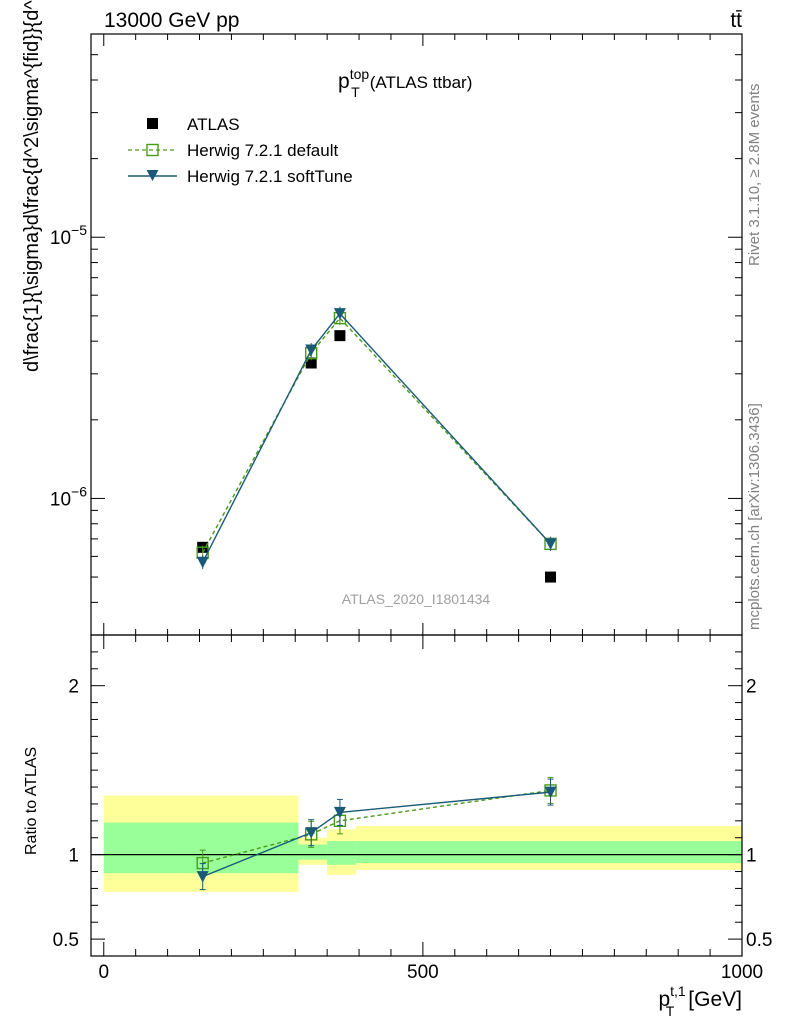 The width and height of the screenshot is (786, 1024). I want to click on x-axis-label-sup: t,1, so click(678, 991).